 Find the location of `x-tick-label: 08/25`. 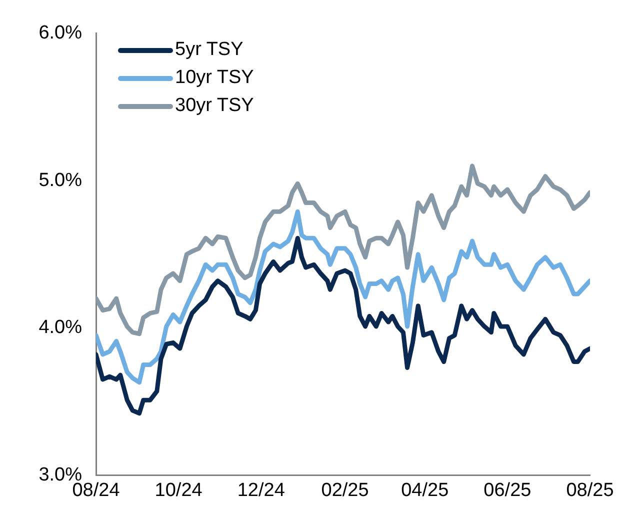

x-tick-label: 08/25 is located at coordinates (590, 490).